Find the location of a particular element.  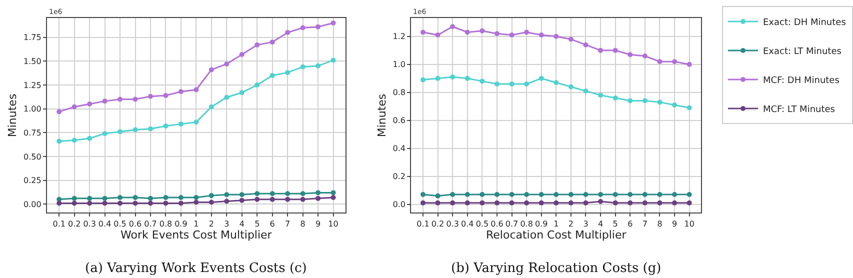

x-tick-label: 10 is located at coordinates (333, 223).